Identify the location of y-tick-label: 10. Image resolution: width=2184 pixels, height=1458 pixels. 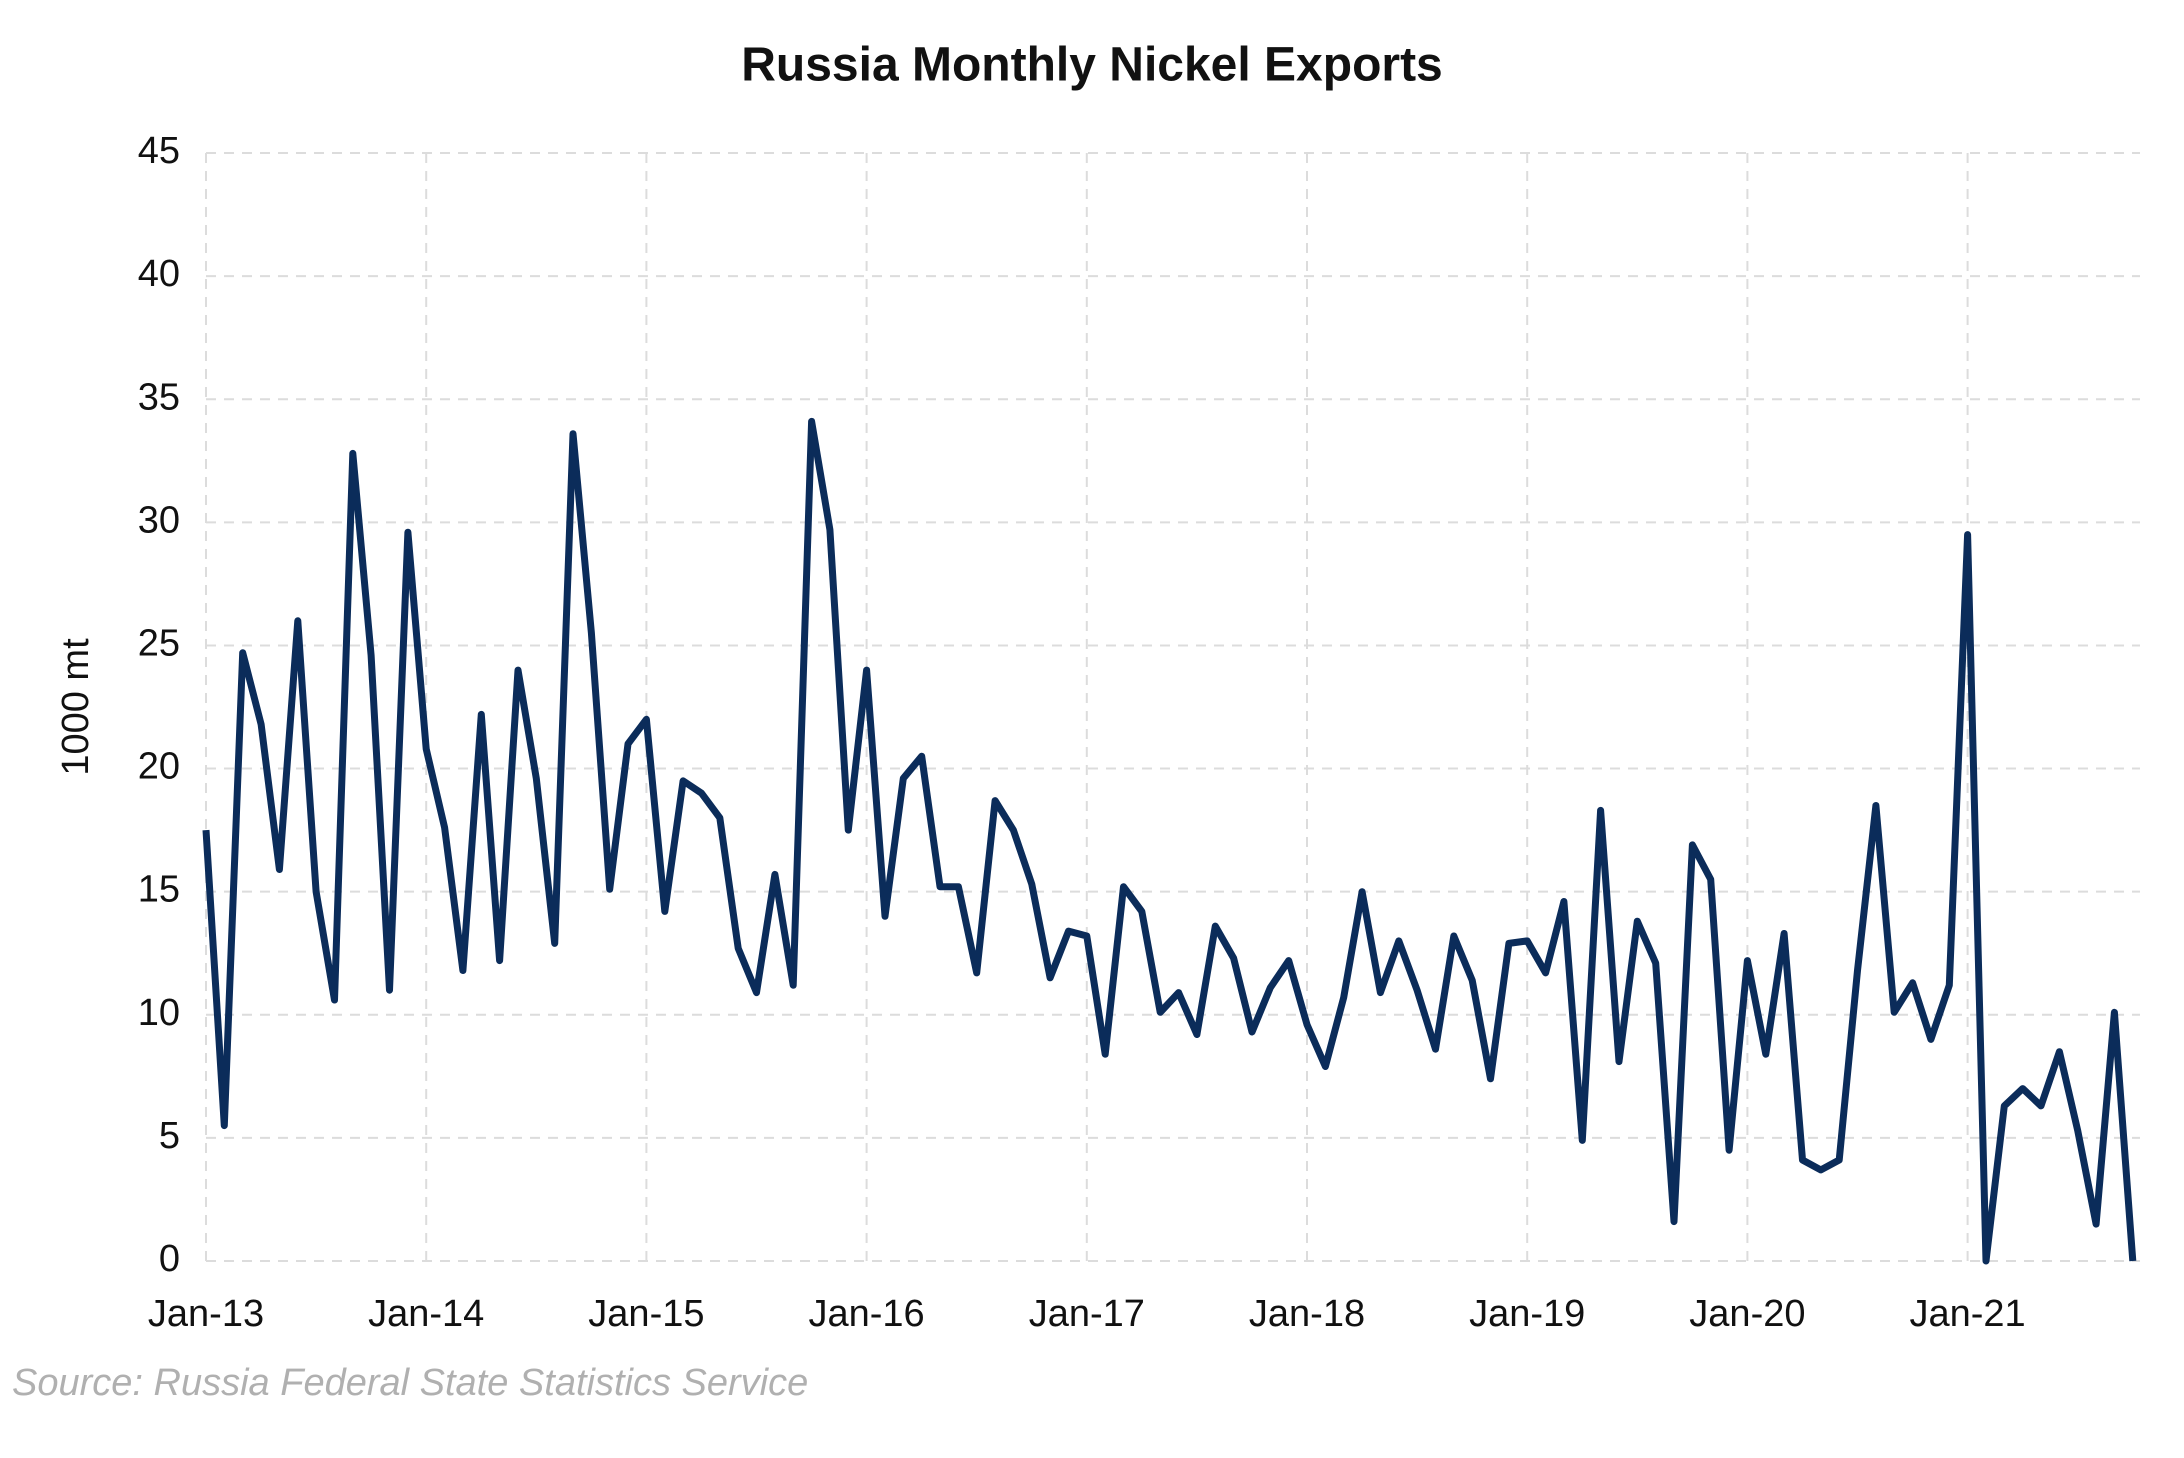
(159, 1013).